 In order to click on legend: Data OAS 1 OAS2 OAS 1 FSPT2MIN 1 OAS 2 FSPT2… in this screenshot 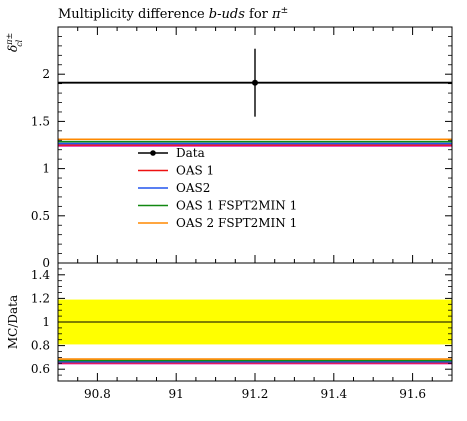, I will do `click(217, 188)`.